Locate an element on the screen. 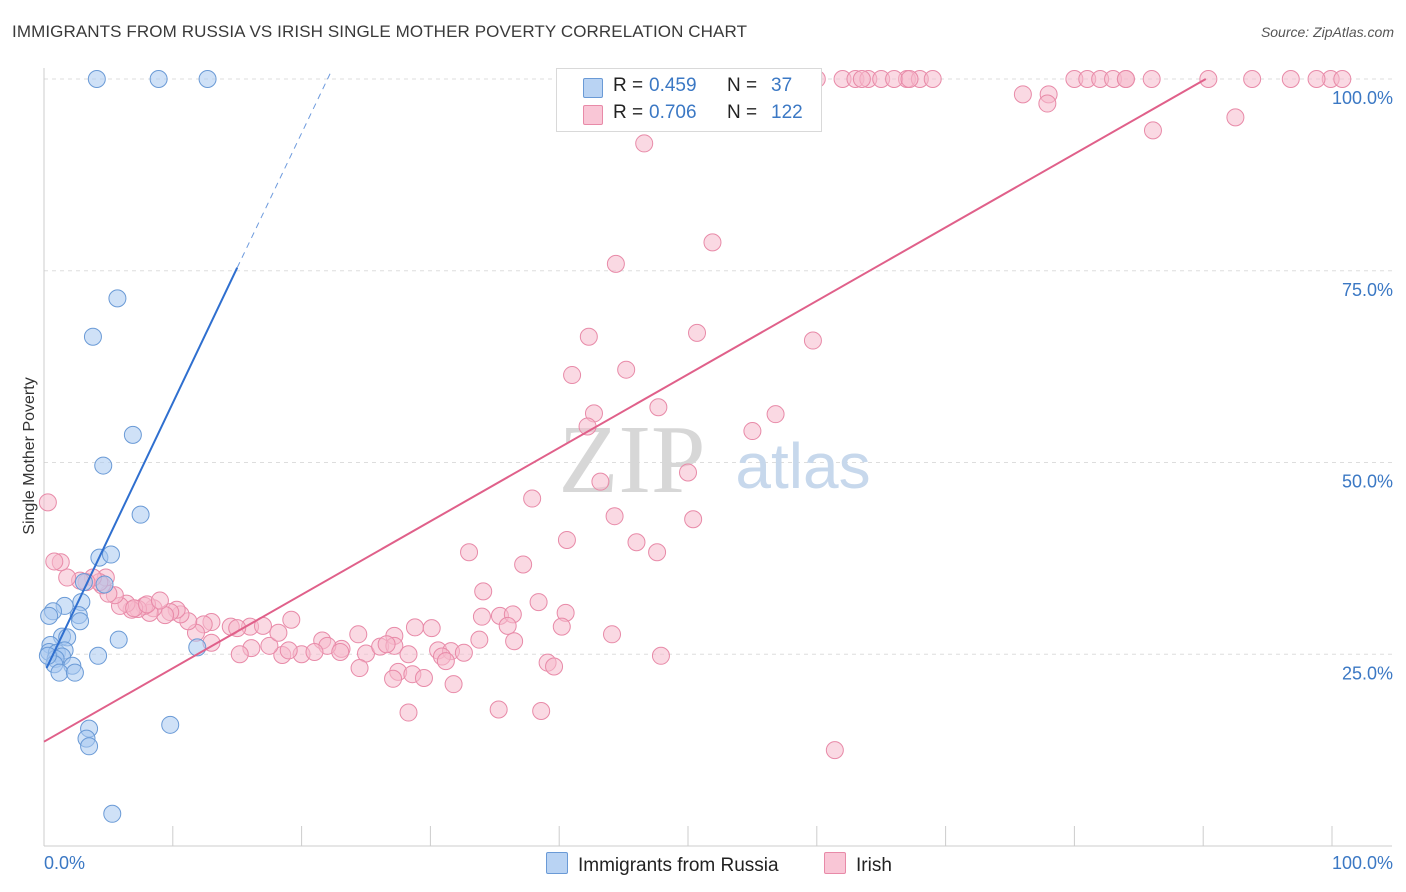 The image size is (1406, 892). irish-swatch is located at coordinates (835, 863).